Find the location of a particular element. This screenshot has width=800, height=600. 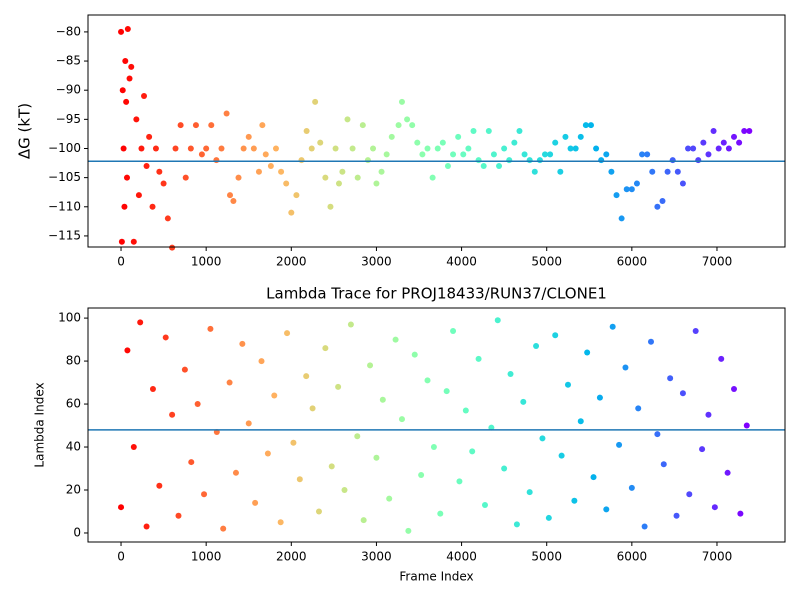

x-tick-label: 7000 is located at coordinates (717, 262).